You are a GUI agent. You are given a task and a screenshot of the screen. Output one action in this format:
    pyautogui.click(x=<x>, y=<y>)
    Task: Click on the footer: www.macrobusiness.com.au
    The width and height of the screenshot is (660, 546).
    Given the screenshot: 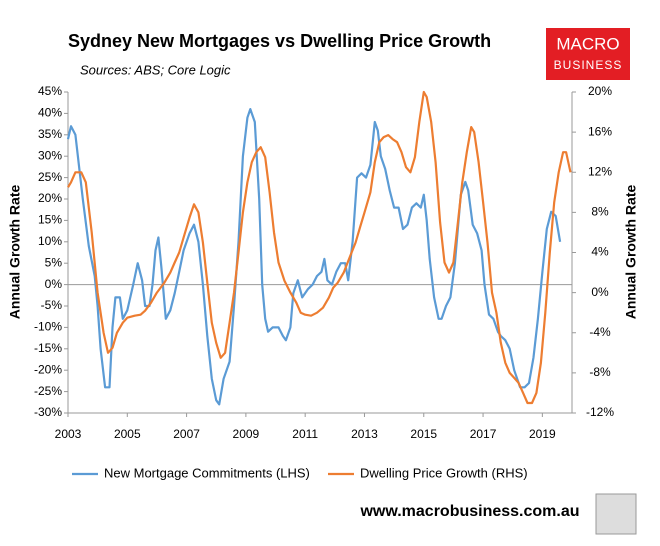 What is the action you would take?
    pyautogui.click(x=469, y=511)
    